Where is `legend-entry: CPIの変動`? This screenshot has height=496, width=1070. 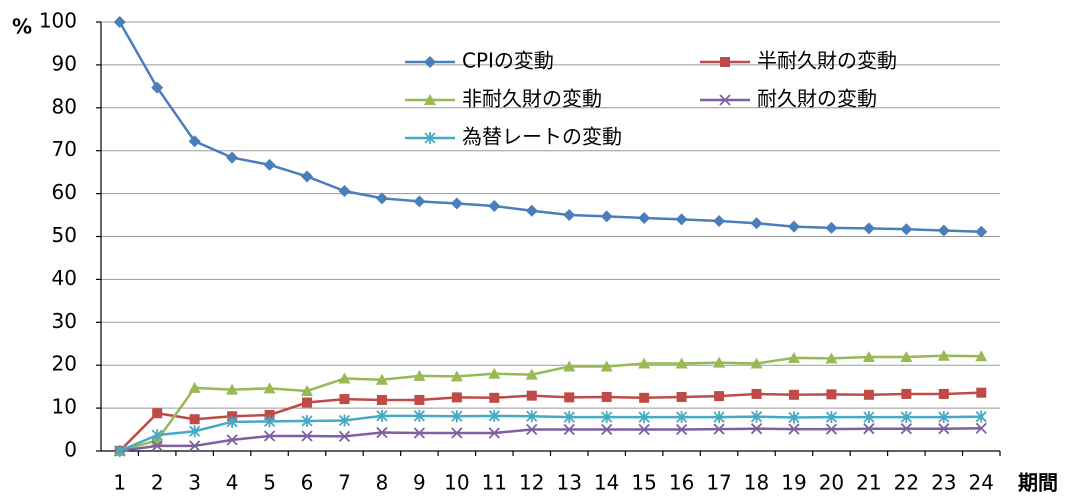
legend-entry: CPIの変動 is located at coordinates (479, 61).